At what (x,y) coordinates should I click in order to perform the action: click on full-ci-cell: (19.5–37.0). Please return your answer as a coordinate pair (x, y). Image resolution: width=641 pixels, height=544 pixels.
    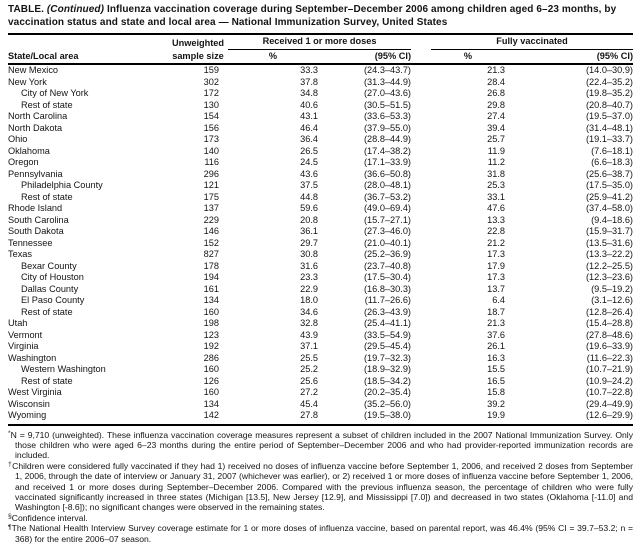
    Looking at the image, I should click on (609, 116).